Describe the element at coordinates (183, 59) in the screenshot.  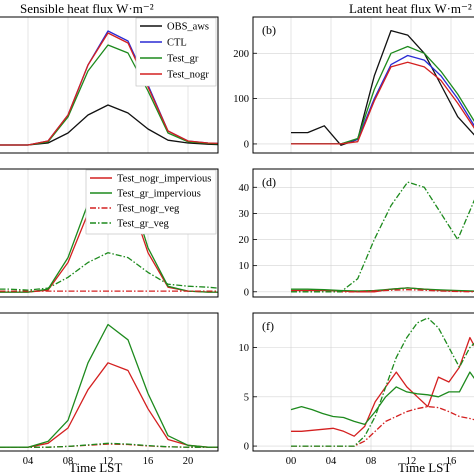
I see `legend-label: Test_gr` at that location.